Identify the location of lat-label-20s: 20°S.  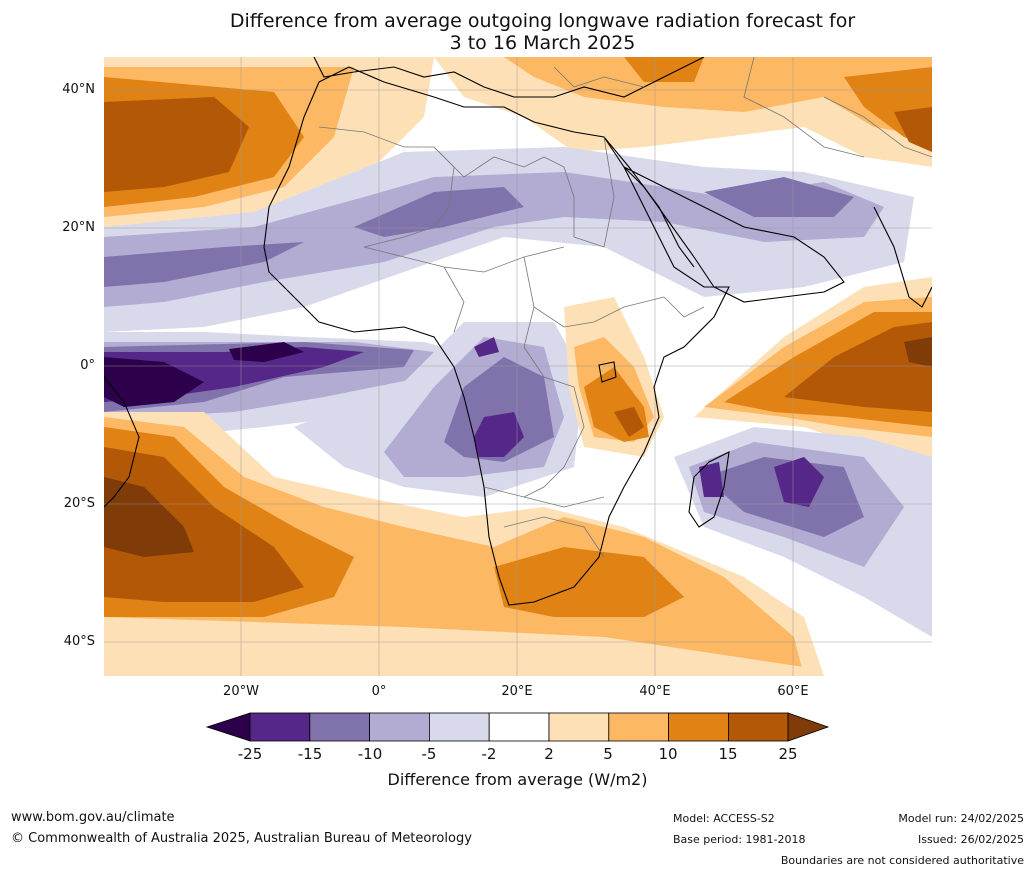
(79, 503).